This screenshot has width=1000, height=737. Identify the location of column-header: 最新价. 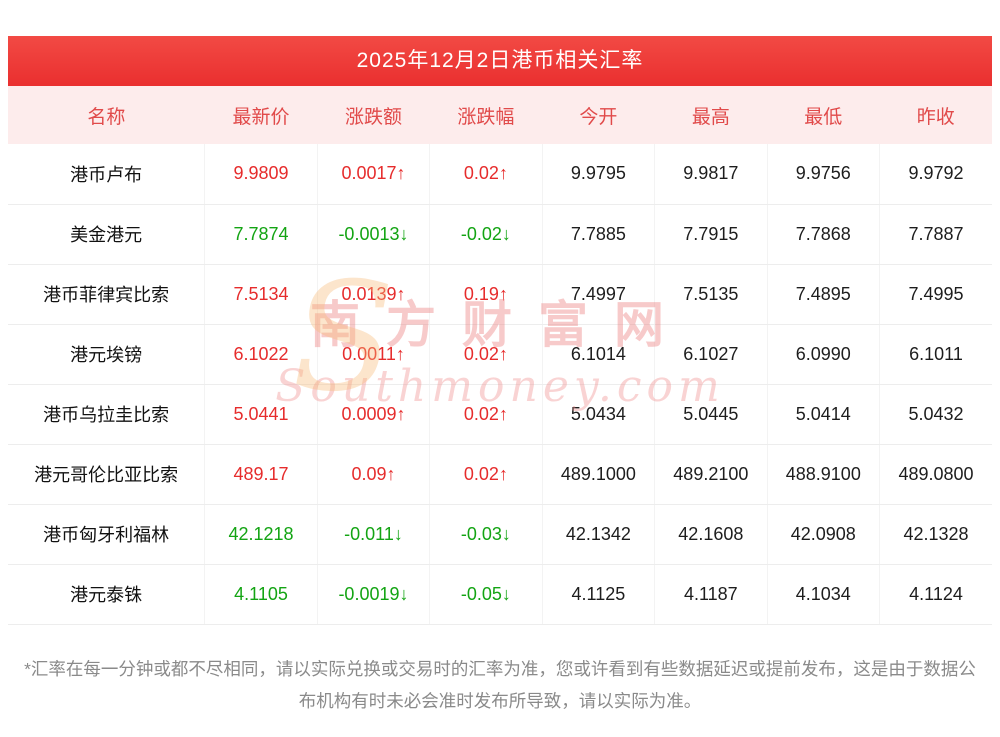
(261, 115).